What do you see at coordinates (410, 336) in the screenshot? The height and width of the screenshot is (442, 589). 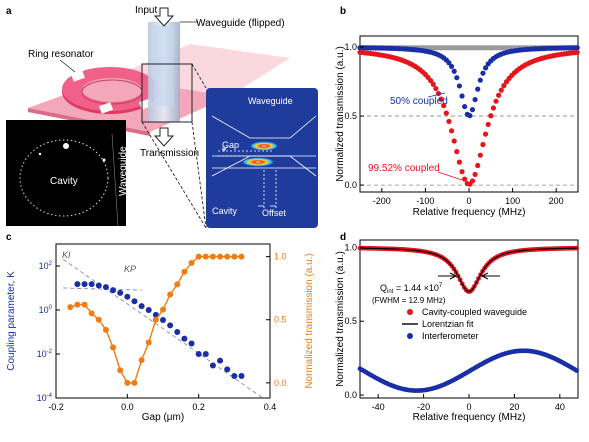 I see `legend-interferometer-marker` at bounding box center [410, 336].